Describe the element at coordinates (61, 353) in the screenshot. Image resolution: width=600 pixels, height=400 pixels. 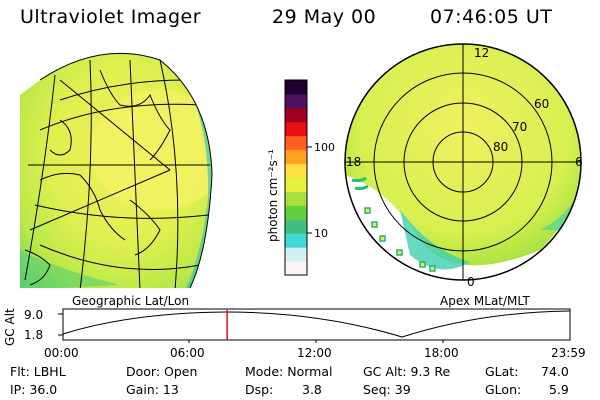
I see `x-tick-0000: 00:00` at that location.